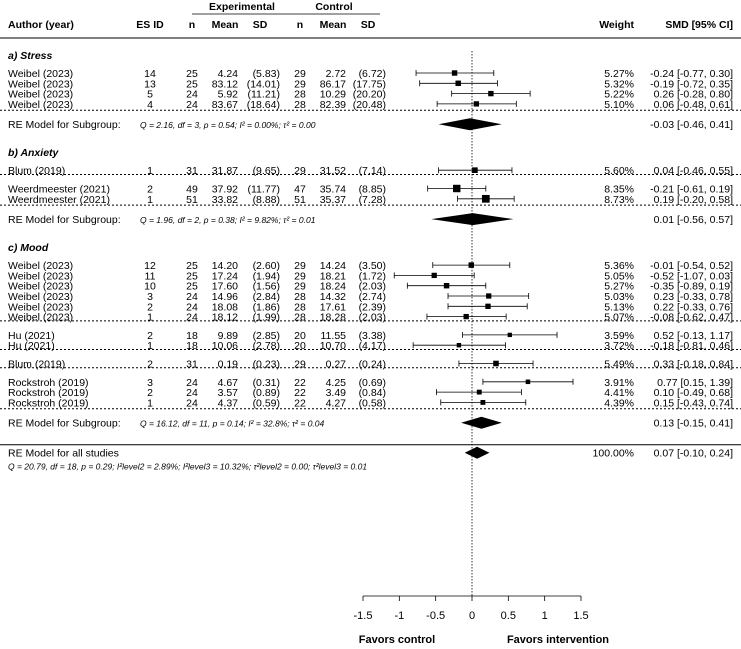 This screenshot has width=741, height=649. Describe the element at coordinates (372, 307) in the screenshot. I see `study-row-2-0-4-sd-ctrl: (2.39)` at that location.